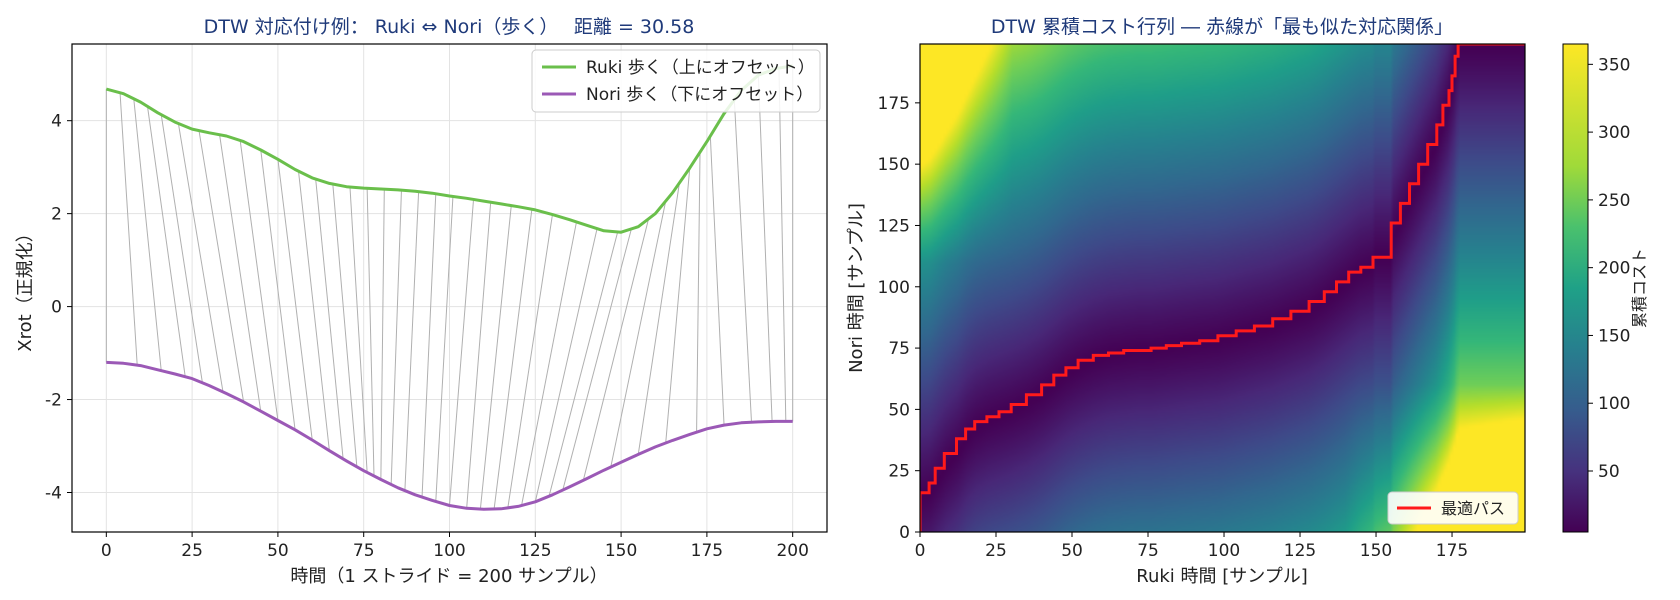  Describe the element at coordinates (1452, 551) in the screenshot. I see `right-x-tick-label: 175` at that location.